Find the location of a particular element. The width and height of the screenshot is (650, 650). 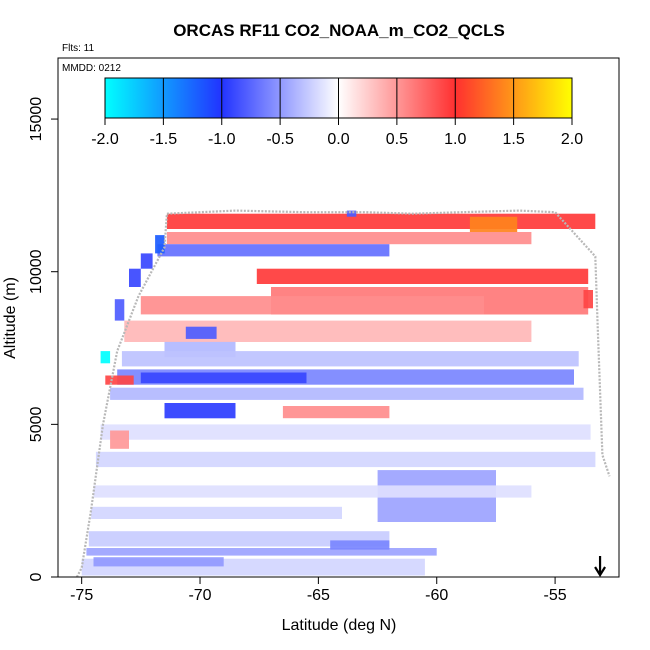

x-axis: -75 -70 -65 -60 -55 is located at coordinates (318, 590).